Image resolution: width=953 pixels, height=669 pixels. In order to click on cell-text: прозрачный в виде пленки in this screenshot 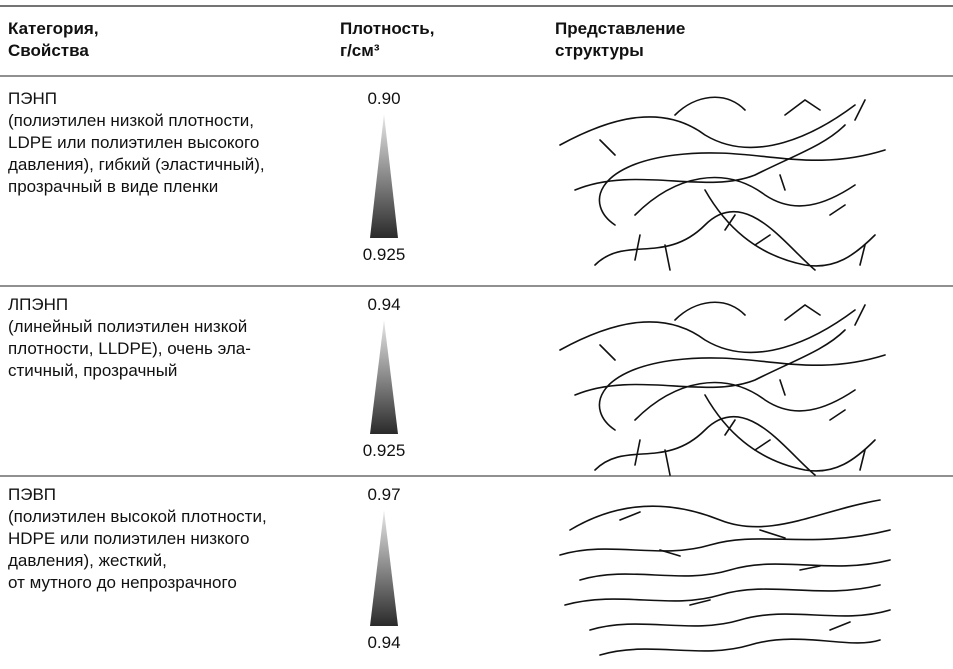, I will do `click(113, 186)`.